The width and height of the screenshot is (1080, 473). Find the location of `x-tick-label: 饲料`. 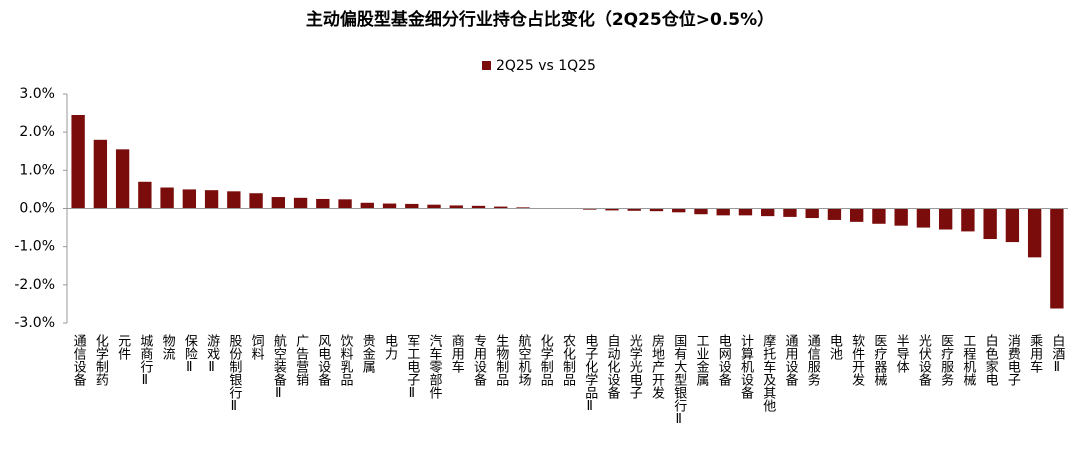

x-tick-label: 饲料 is located at coordinates (257, 347).